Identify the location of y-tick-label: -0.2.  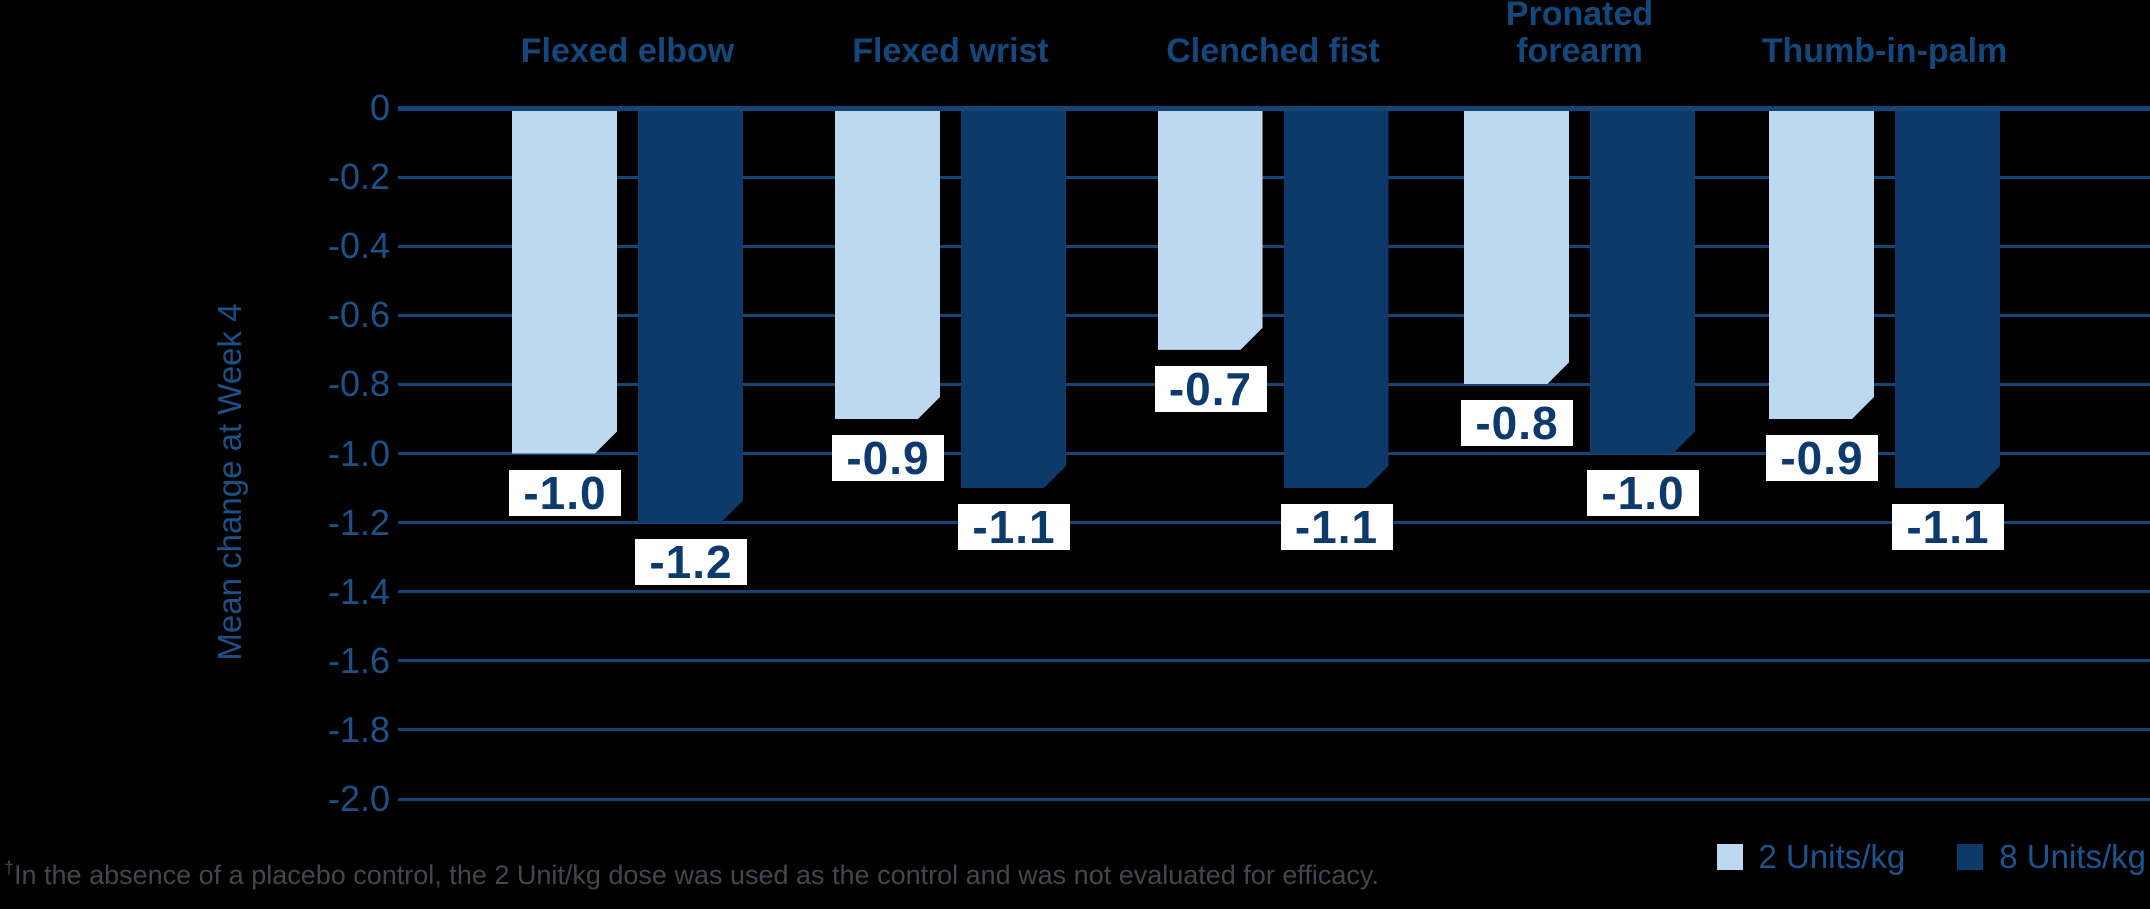
(358, 177).